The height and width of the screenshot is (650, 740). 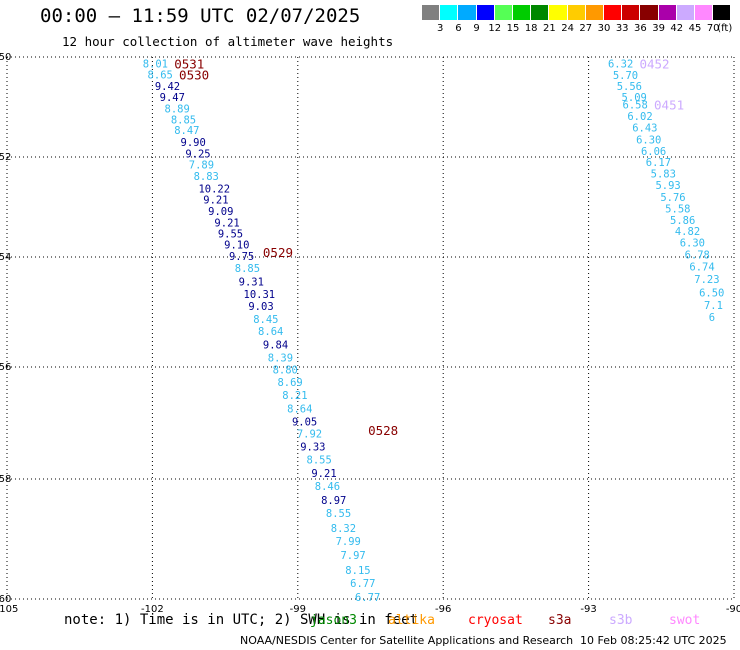 I want to click on wave-height-value: 6.43, so click(x=644, y=129).